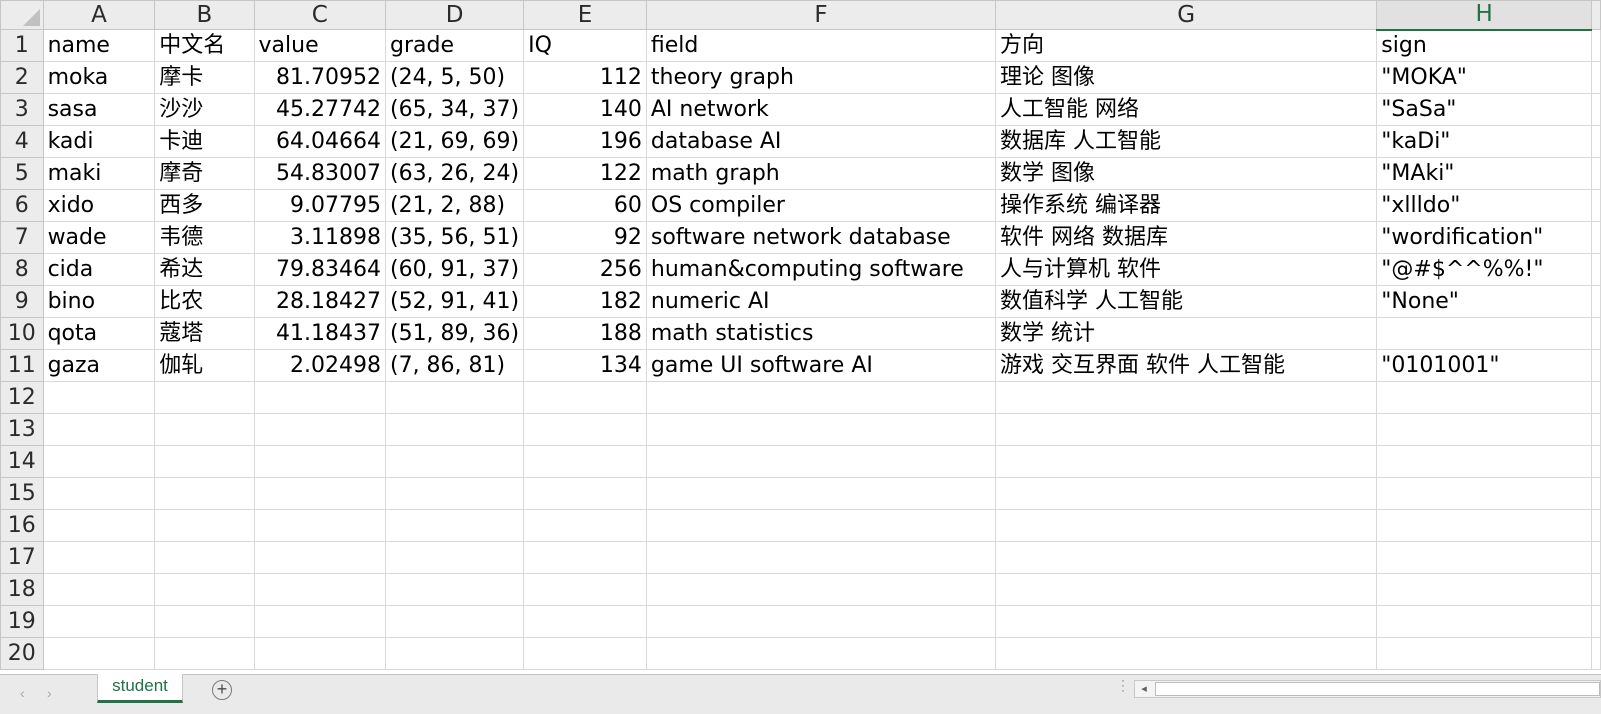 The height and width of the screenshot is (714, 1601). Describe the element at coordinates (454, 429) in the screenshot. I see `cell-d13` at that location.